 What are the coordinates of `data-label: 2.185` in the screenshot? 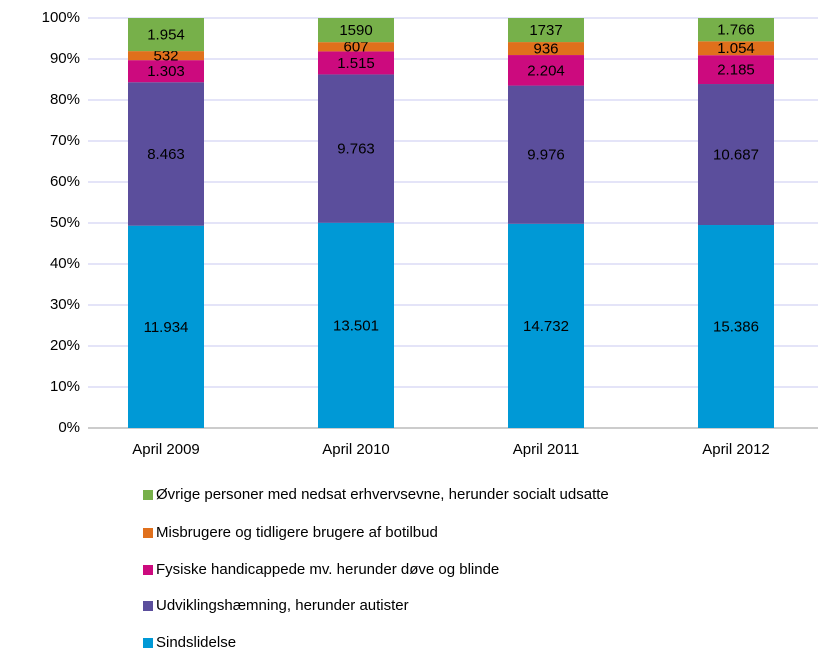 It's located at (736, 70).